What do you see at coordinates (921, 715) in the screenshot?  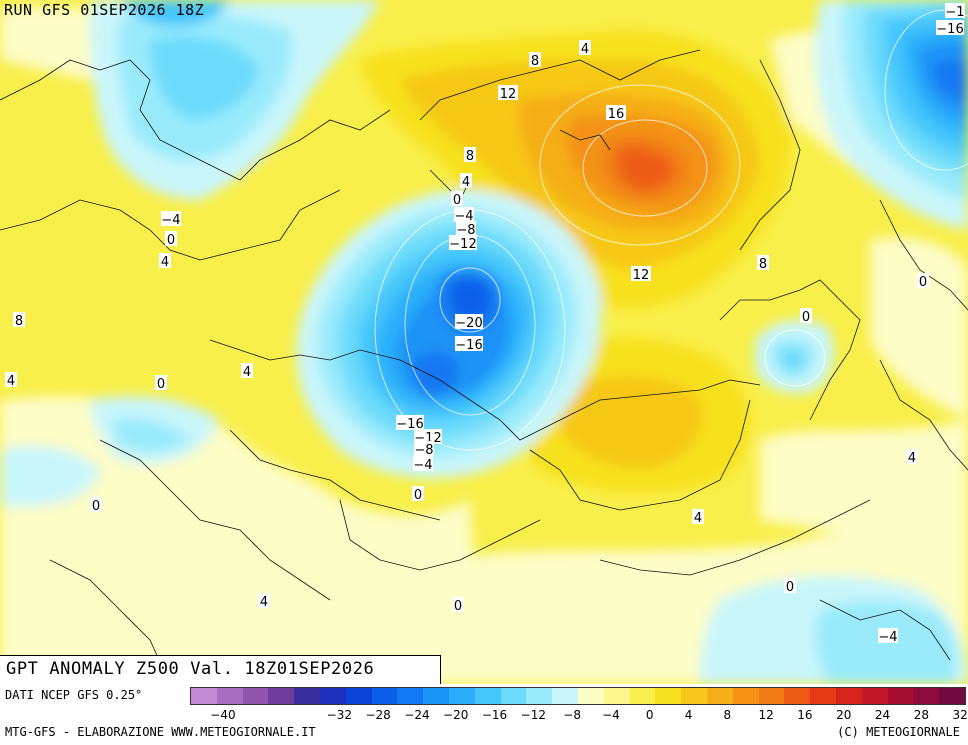 I see `color-scale-tick-label: 28` at bounding box center [921, 715].